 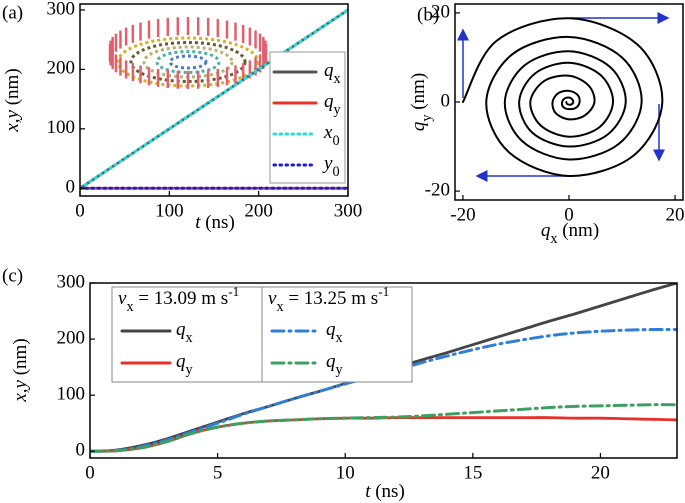 I want to click on legend-title: vx = 13.25 m s-1, so click(x=328, y=300).